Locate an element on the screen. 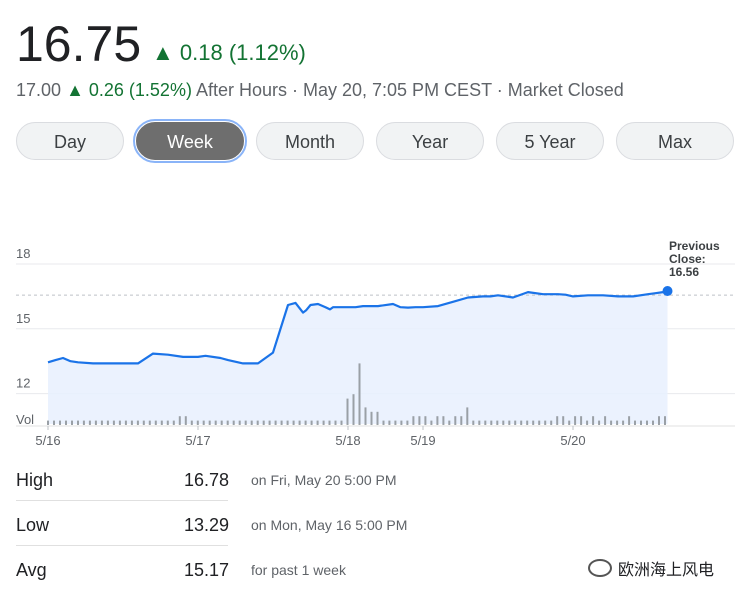  tab-5-year: 5 Year is located at coordinates (550, 141).